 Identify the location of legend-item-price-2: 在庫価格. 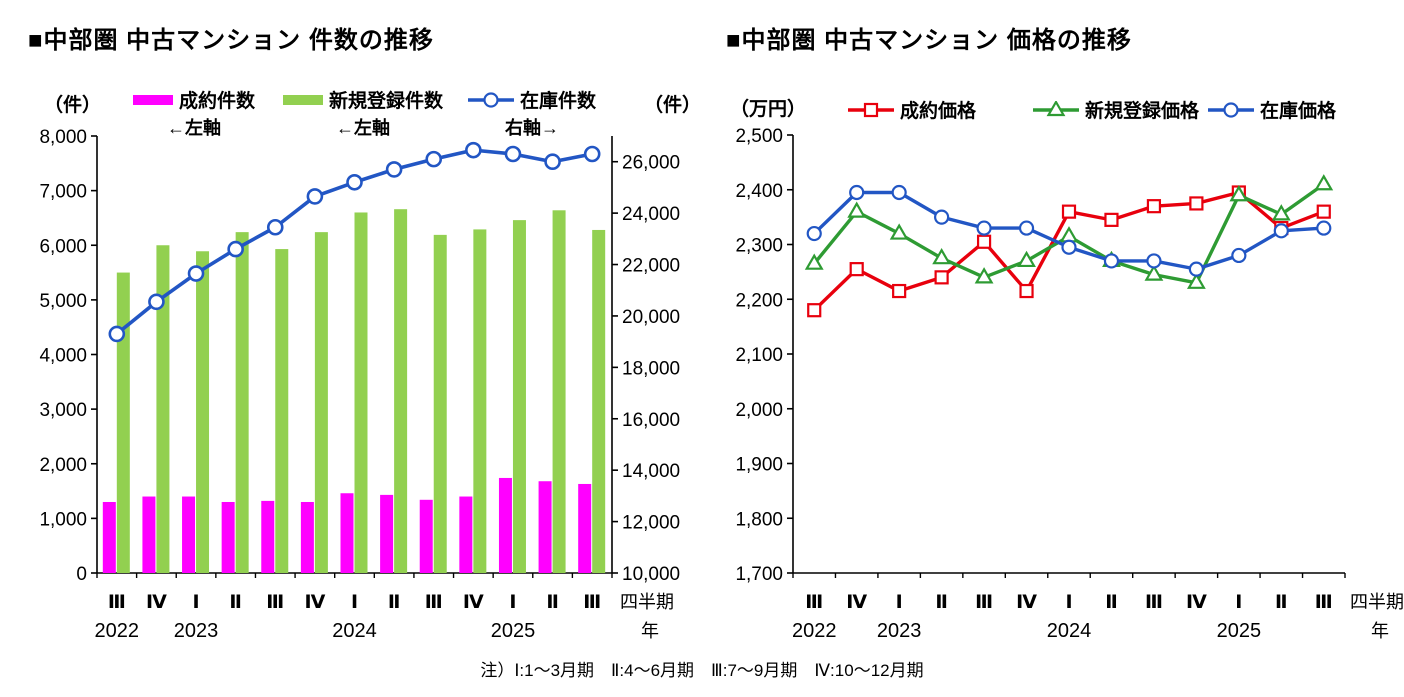
(1272, 109).